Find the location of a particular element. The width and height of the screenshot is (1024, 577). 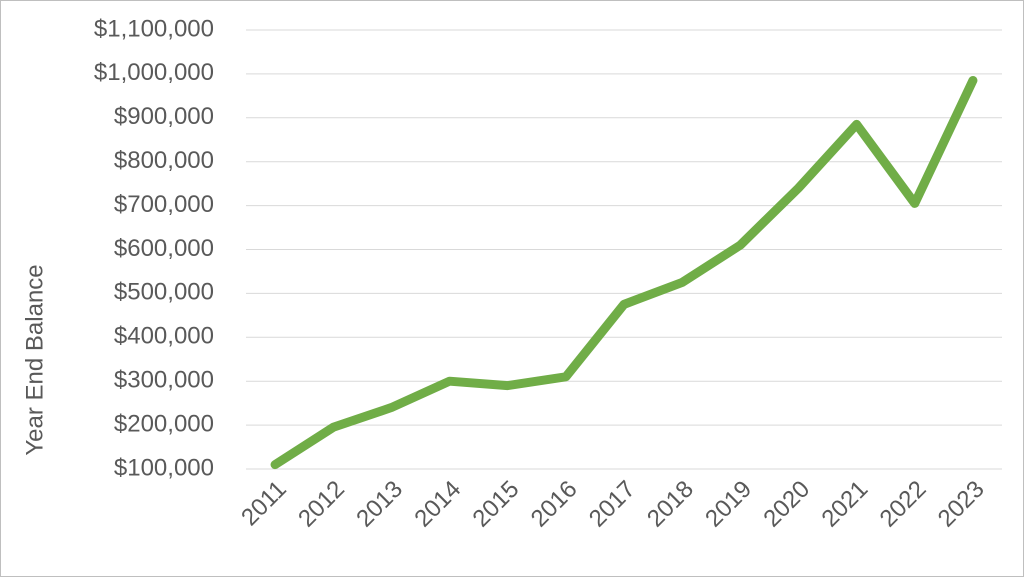

y-tick-label: $100,000 is located at coordinates (164, 467).